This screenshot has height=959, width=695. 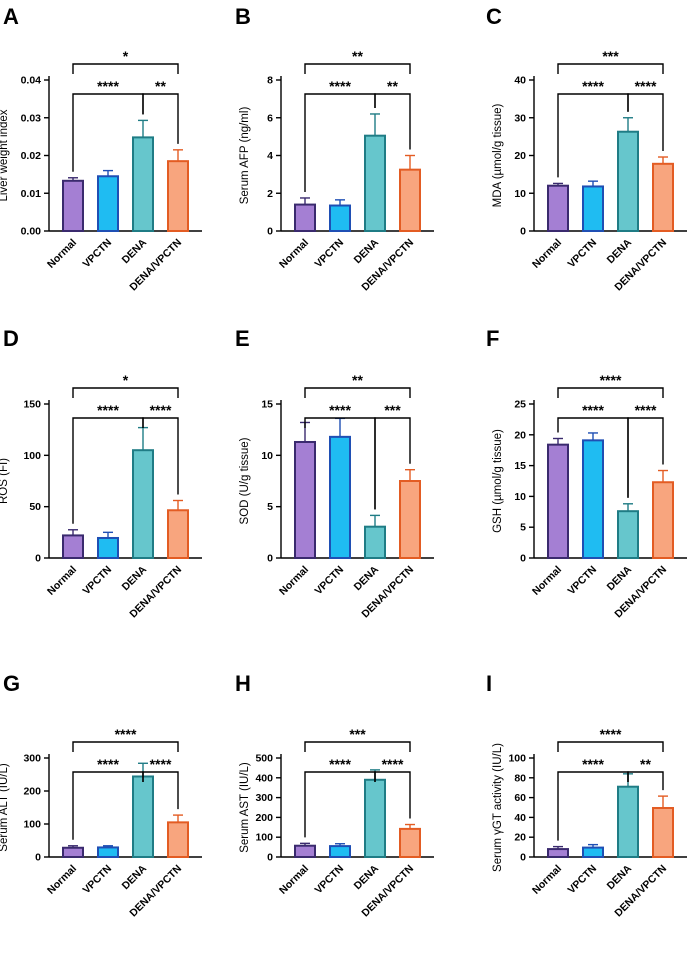 What do you see at coordinates (243, 16) in the screenshot?
I see `panel-letter-B: B` at bounding box center [243, 16].